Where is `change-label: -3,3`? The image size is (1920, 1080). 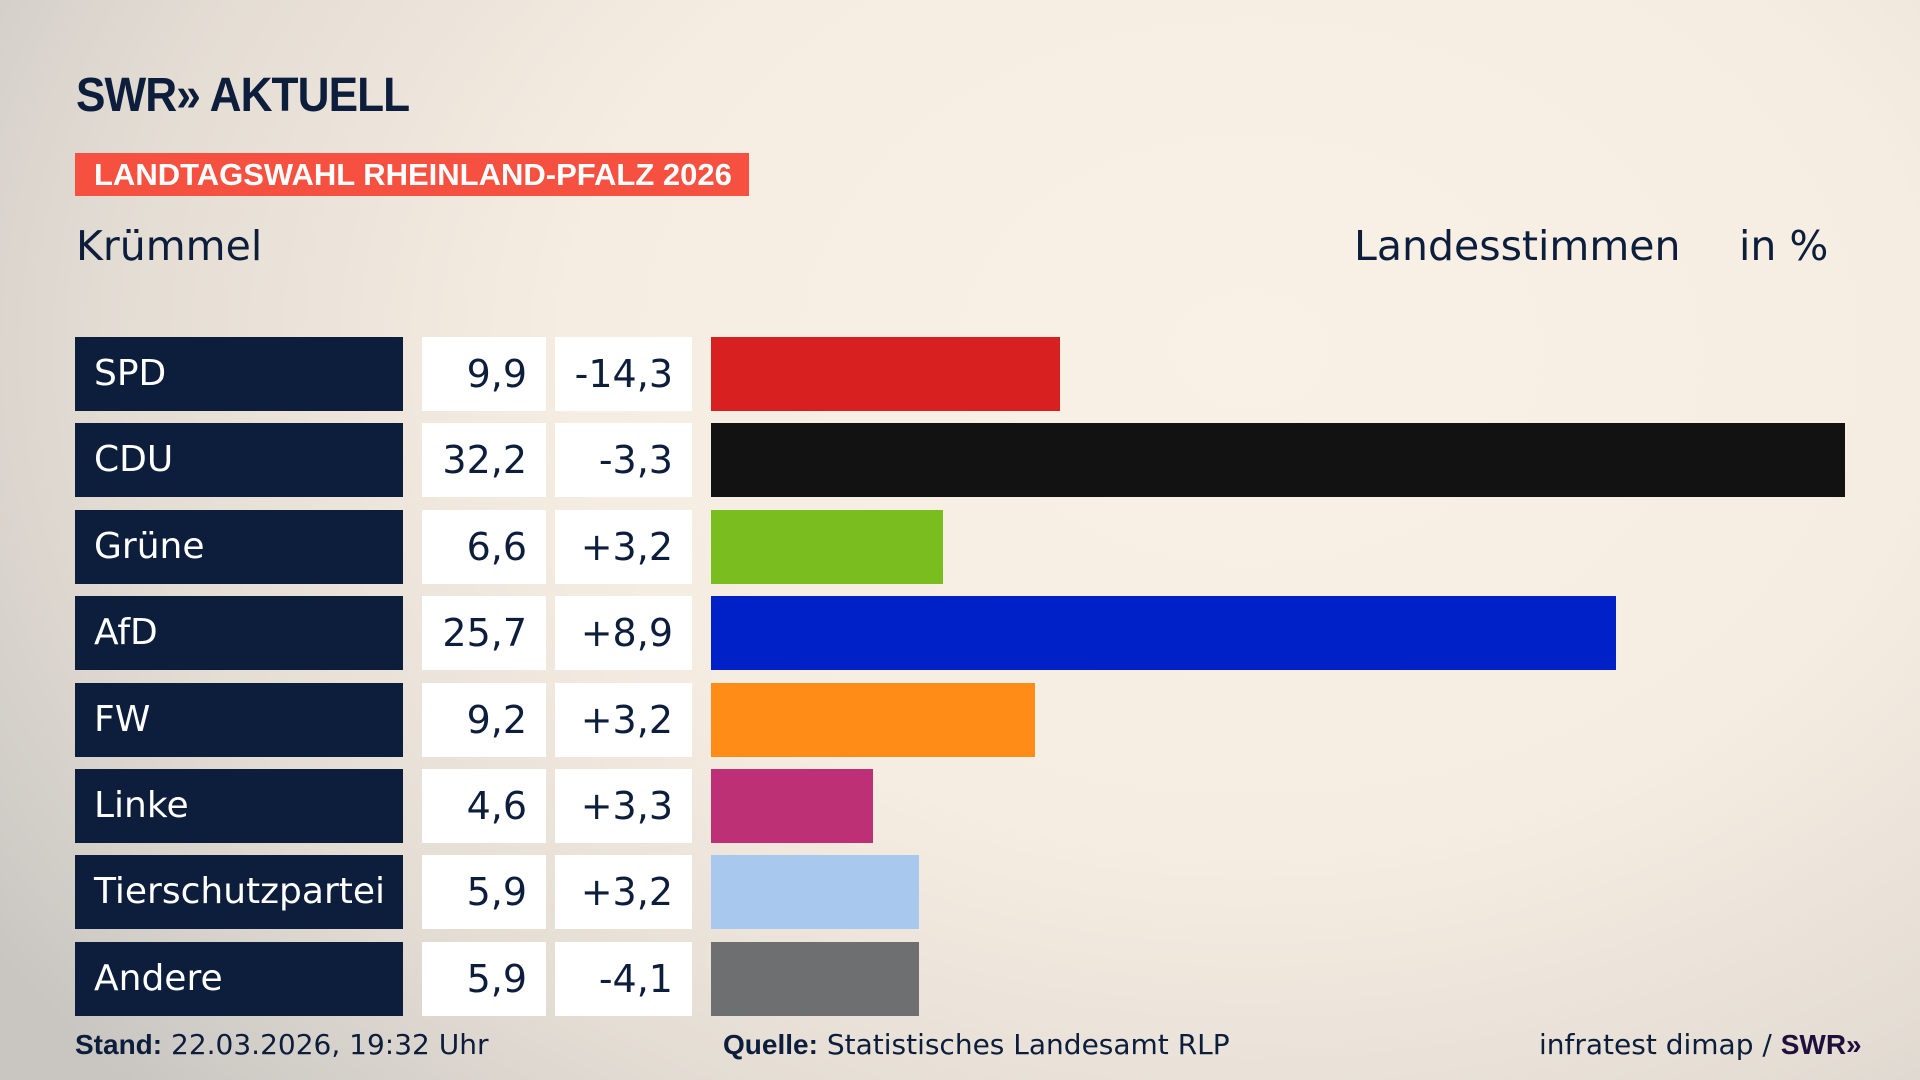 change-label: -3,3 is located at coordinates (623, 460).